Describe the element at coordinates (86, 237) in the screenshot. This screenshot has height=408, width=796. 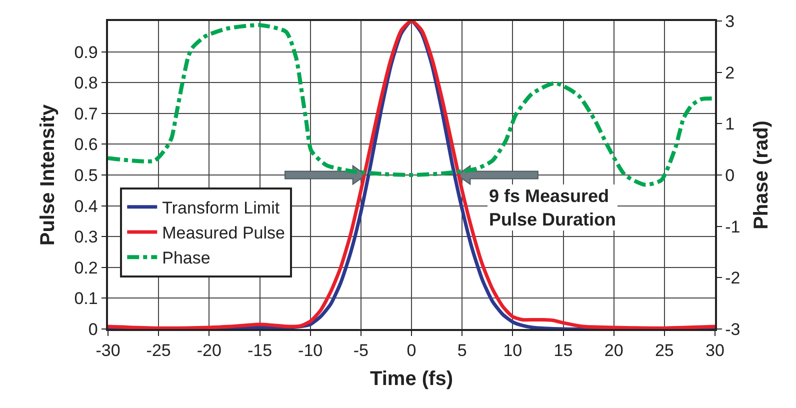
I see `y-tick-label: 0.3` at that location.